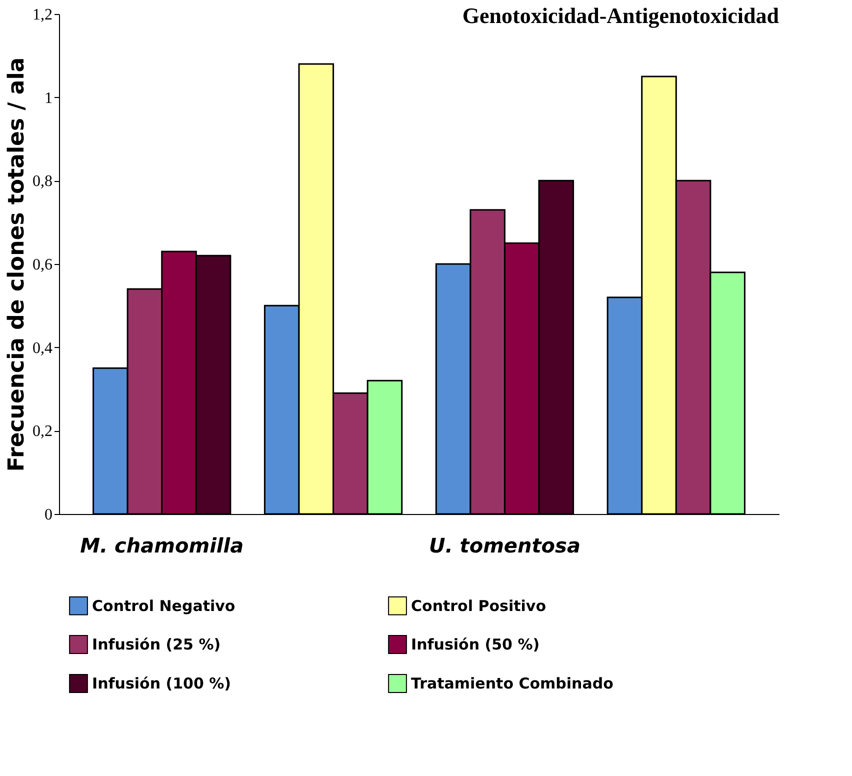 The height and width of the screenshot is (776, 852). Describe the element at coordinates (475, 645) in the screenshot. I see `legend-label: Infusión (50 %)` at that location.